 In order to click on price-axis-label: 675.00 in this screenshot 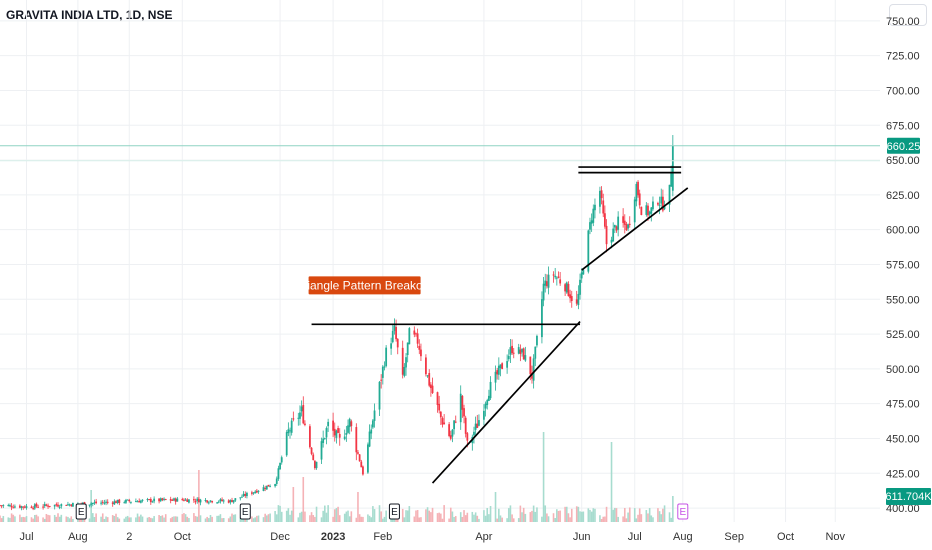, I will do `click(903, 126)`.